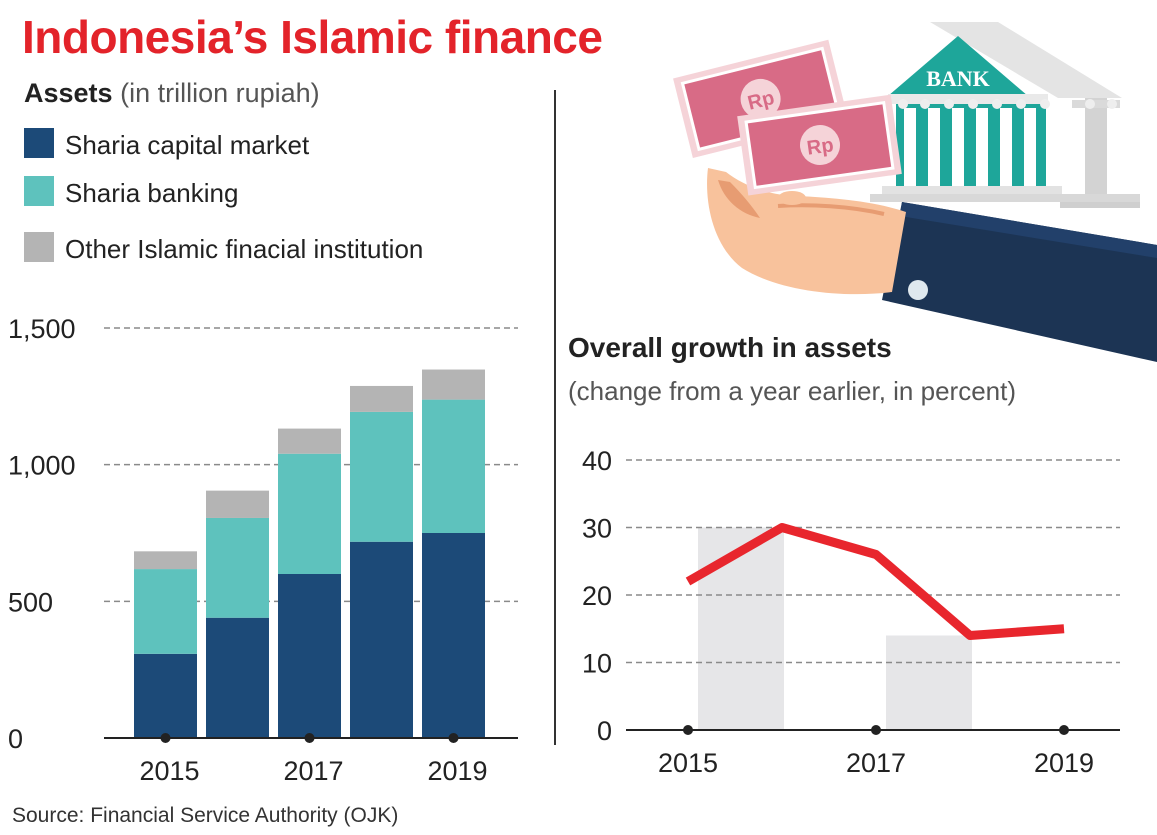  Describe the element at coordinates (39, 143) in the screenshot. I see `legend-swatch-capital-market` at that location.